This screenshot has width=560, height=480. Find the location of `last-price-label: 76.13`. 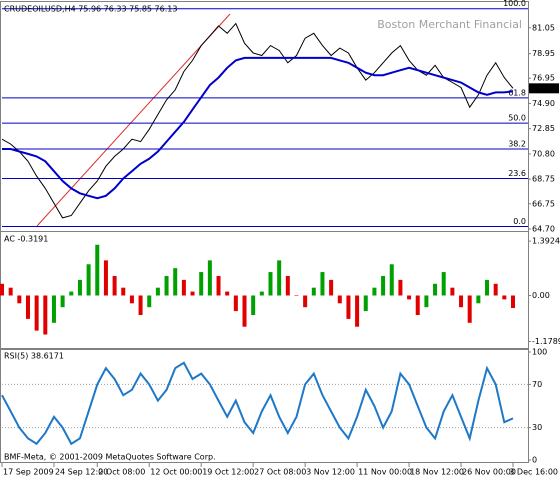

last-price-label: 76.13 is located at coordinates (543, 88).